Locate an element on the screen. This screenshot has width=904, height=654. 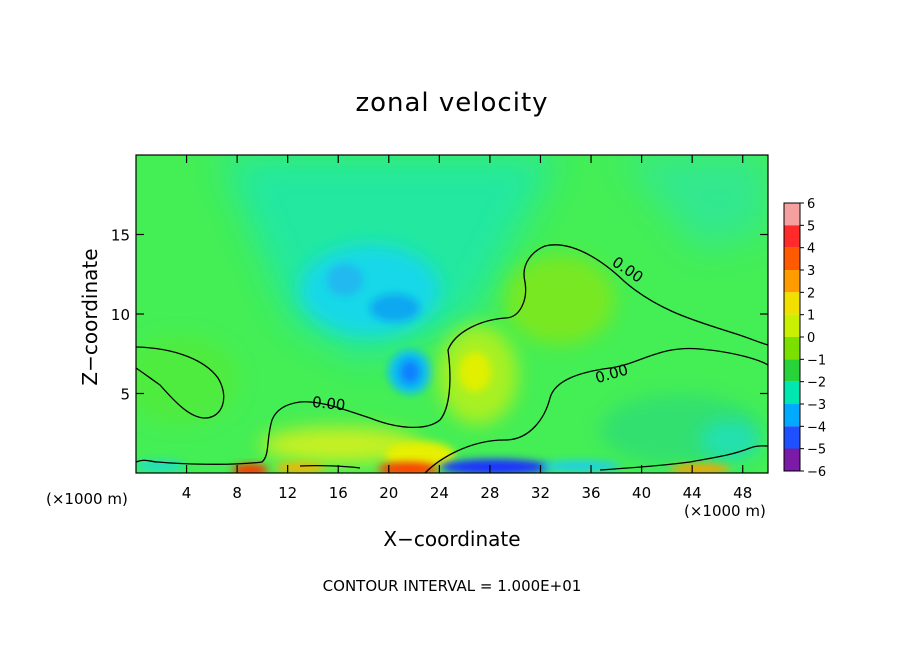
contour-right is located at coordinates (596, 410).